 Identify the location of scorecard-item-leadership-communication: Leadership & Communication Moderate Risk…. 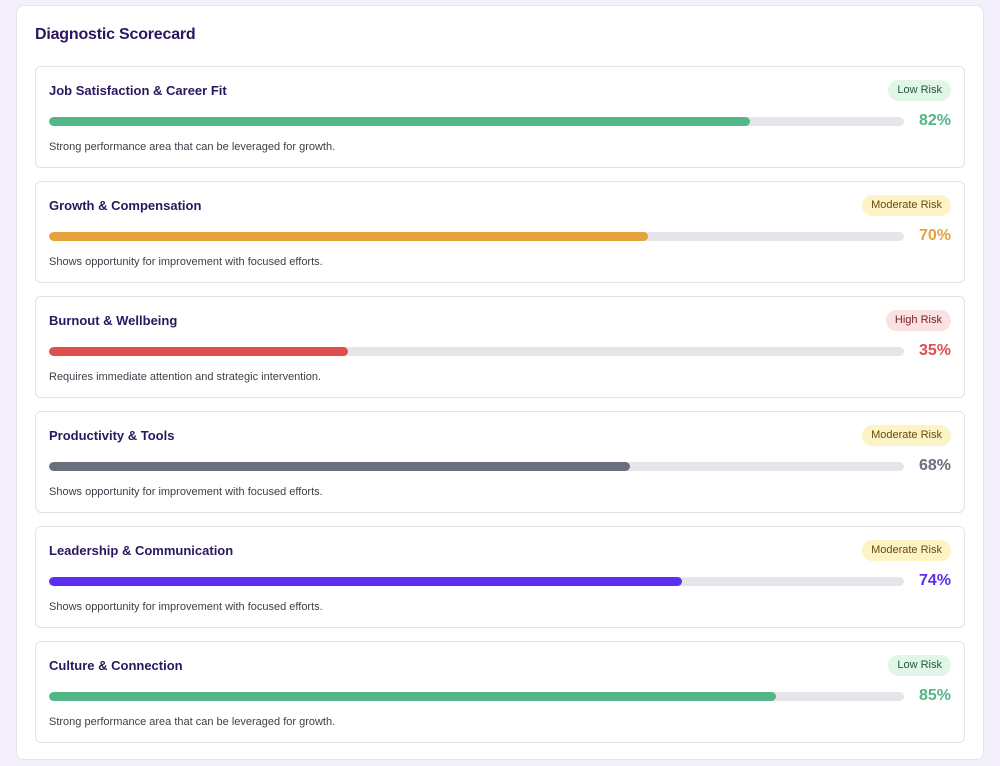
(500, 577).